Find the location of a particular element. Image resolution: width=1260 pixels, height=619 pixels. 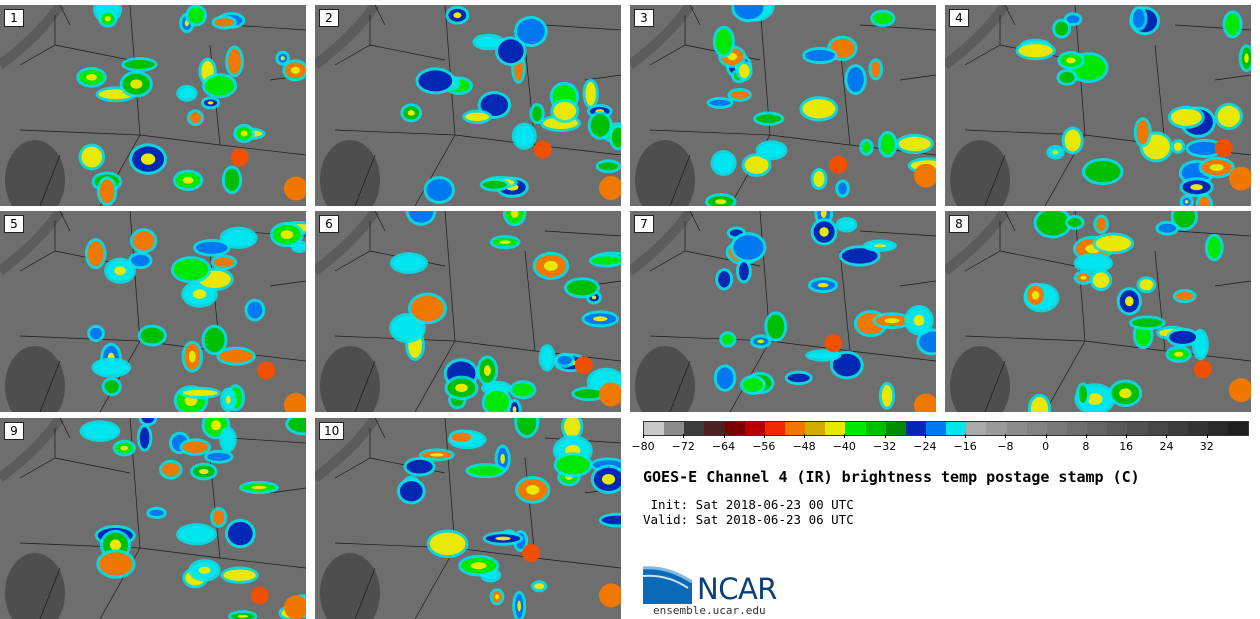

panel-number: 10 is located at coordinates (332, 431).